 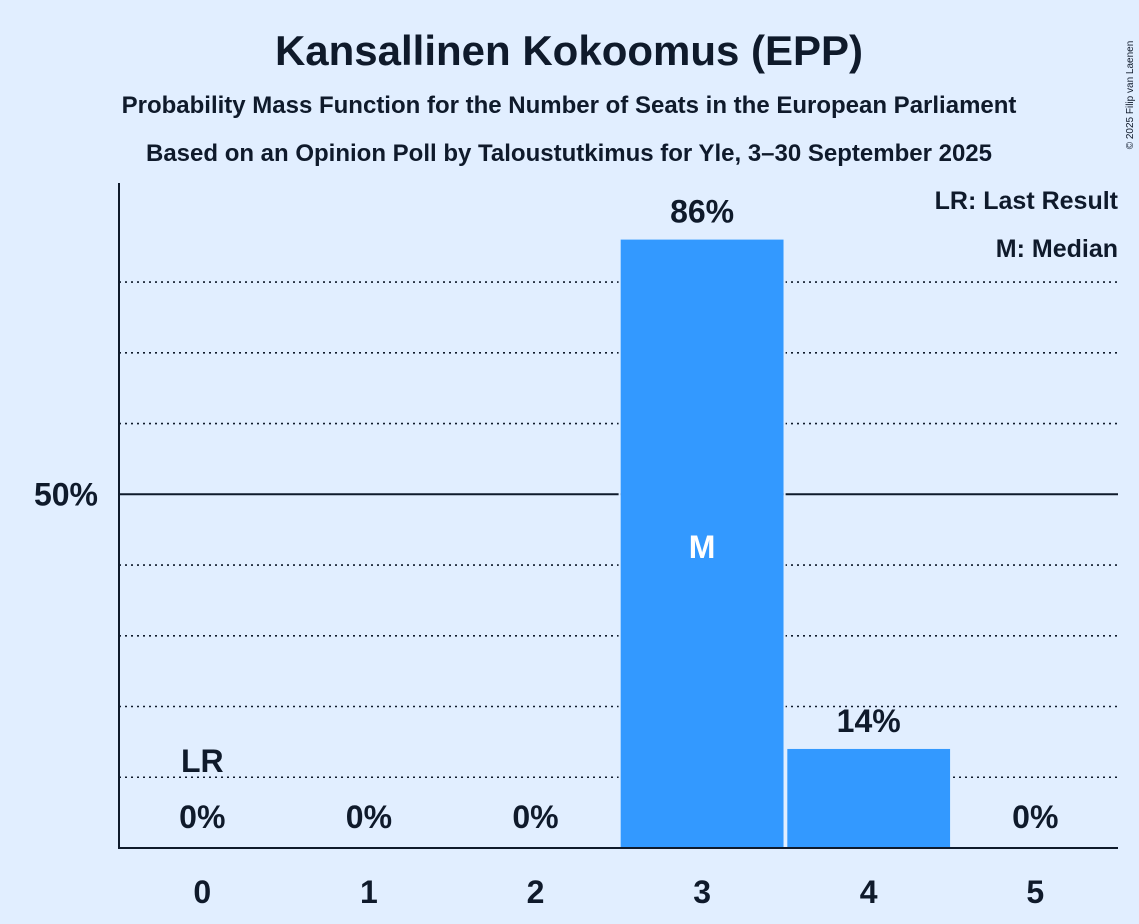 I want to click on chart-title: Kansallinen Kokoomus (EPP), so click(x=569, y=50).